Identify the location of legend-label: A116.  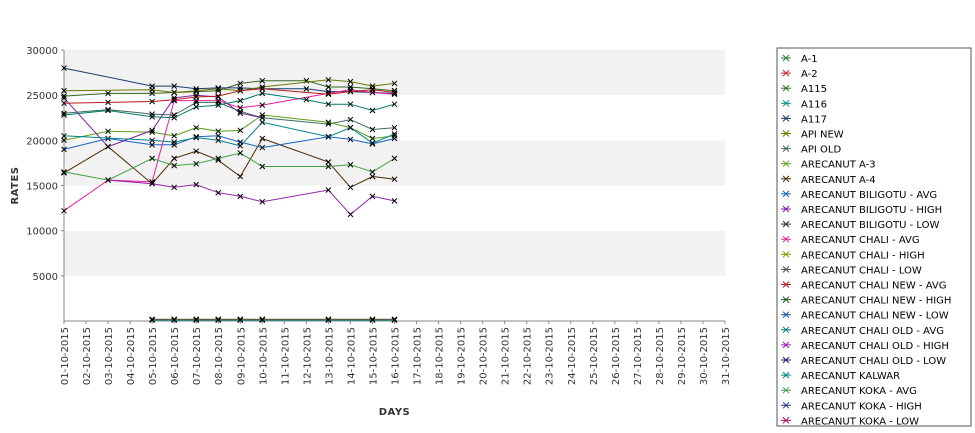
(814, 104).